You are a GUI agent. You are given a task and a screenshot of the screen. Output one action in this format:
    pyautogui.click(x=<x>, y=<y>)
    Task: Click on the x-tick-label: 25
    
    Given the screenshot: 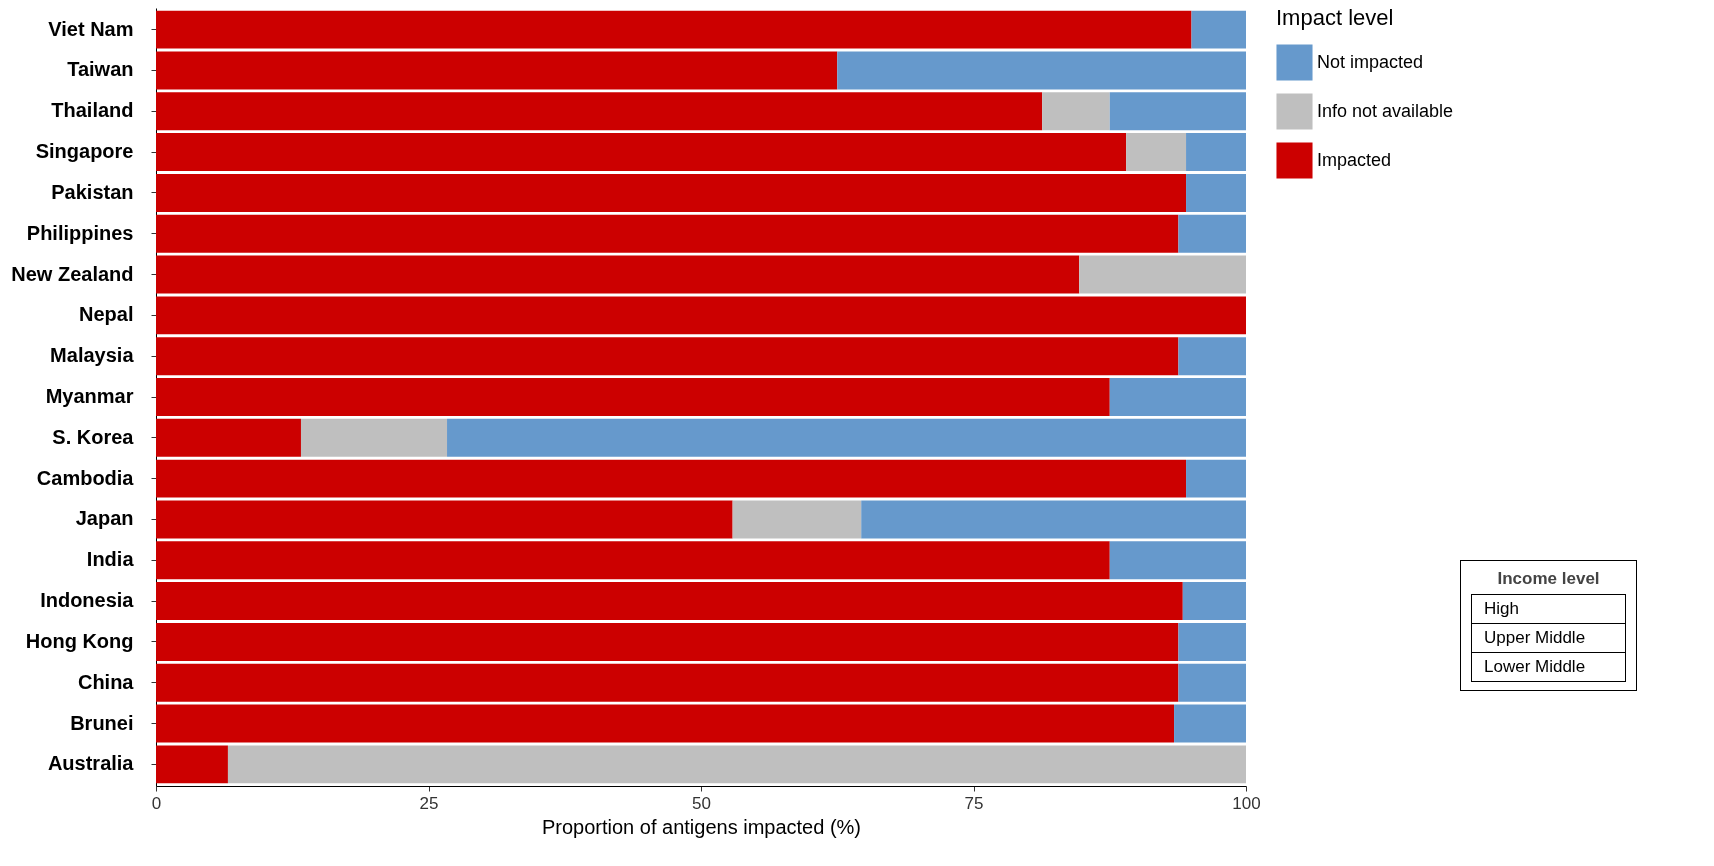 What is the action you would take?
    pyautogui.click(x=429, y=803)
    